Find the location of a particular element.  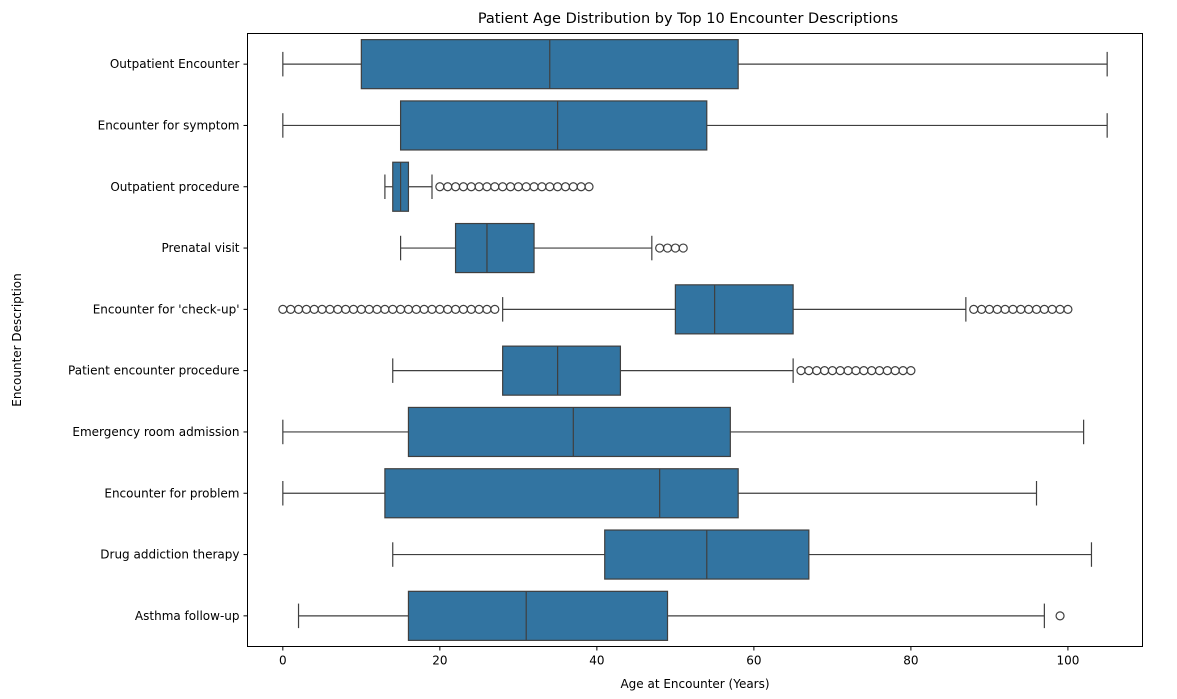

y-tick-label: Patient encounter procedure is located at coordinates (153, 371).